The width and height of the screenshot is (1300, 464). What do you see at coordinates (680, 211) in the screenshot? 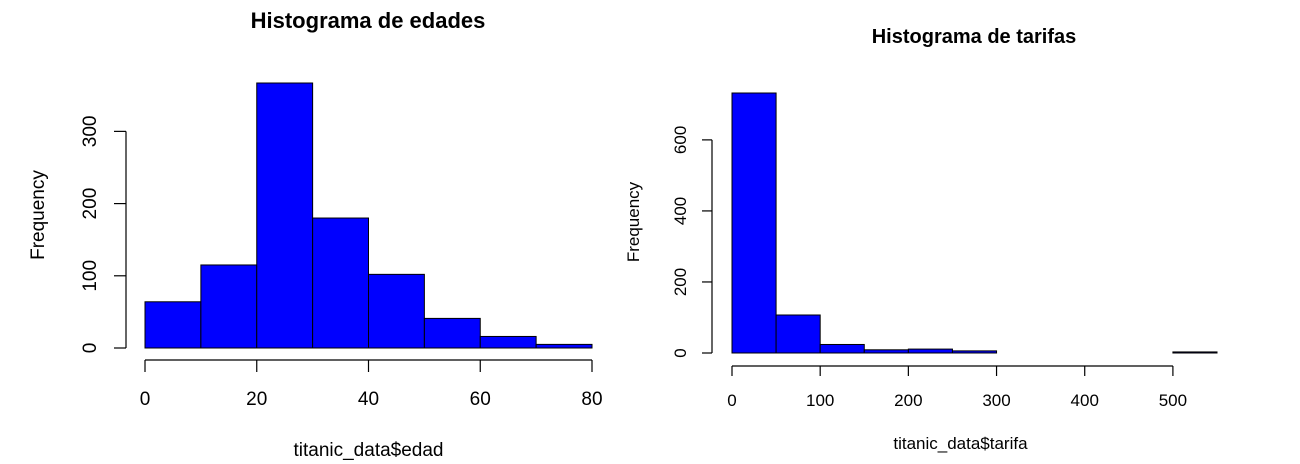
I see `y-tick-label: 400` at bounding box center [680, 211].